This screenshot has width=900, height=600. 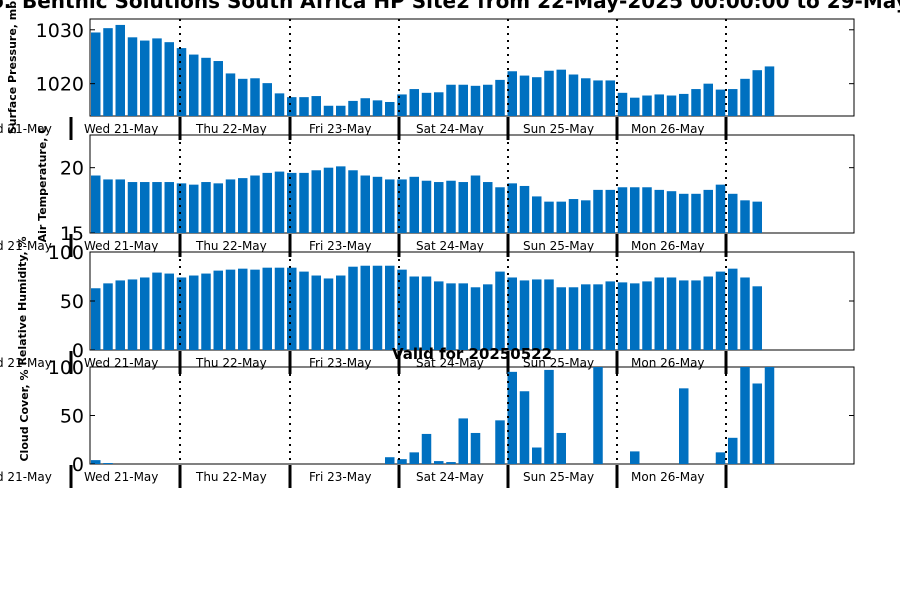 I want to click on y-tick-label: 50, so click(x=72, y=302).